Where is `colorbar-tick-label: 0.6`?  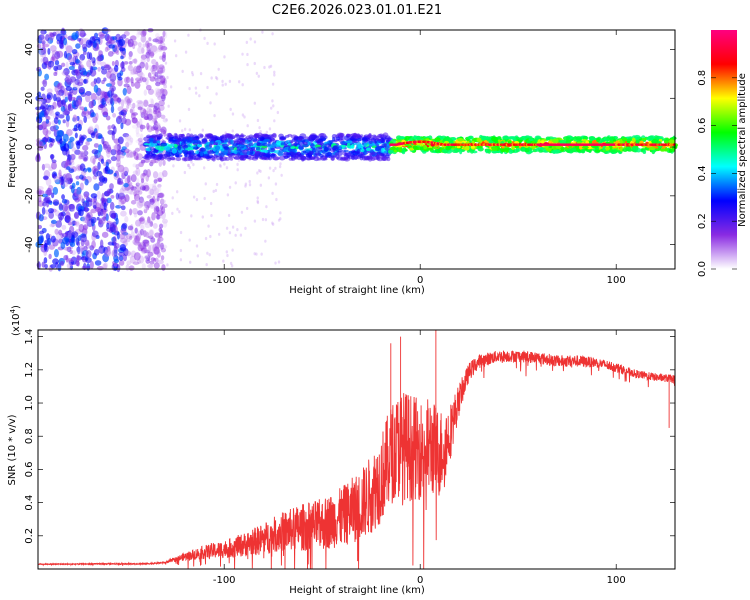 colorbar-tick-label: 0.6 is located at coordinates (702, 126).